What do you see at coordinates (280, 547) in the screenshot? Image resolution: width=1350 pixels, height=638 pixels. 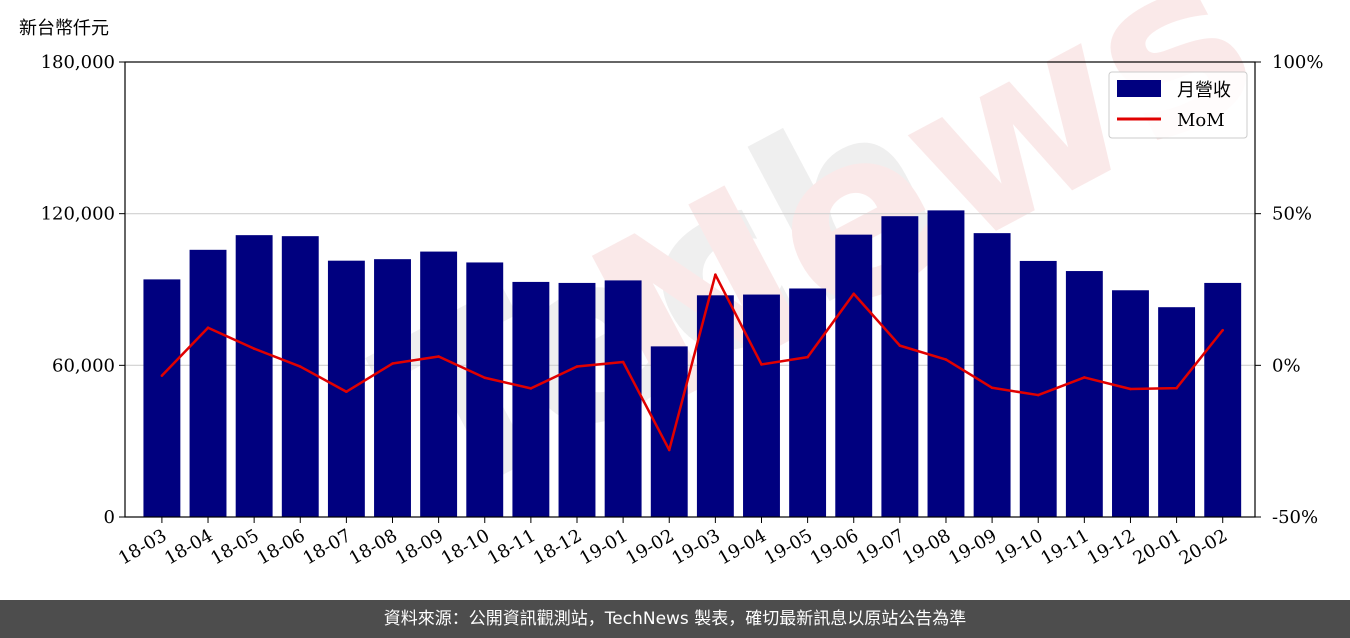 I see `x-tick-label: 18-06` at bounding box center [280, 547].